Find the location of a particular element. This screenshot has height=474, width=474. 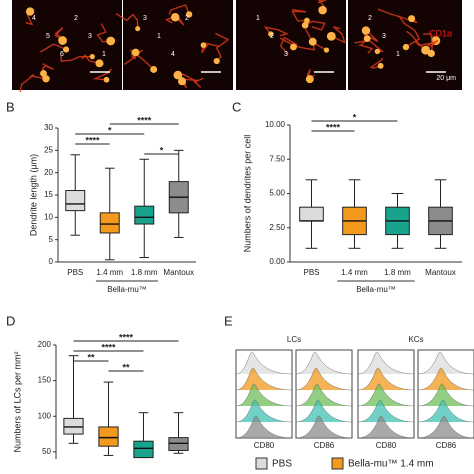

scale-bar-label: 20 μm is located at coordinates (446, 78).